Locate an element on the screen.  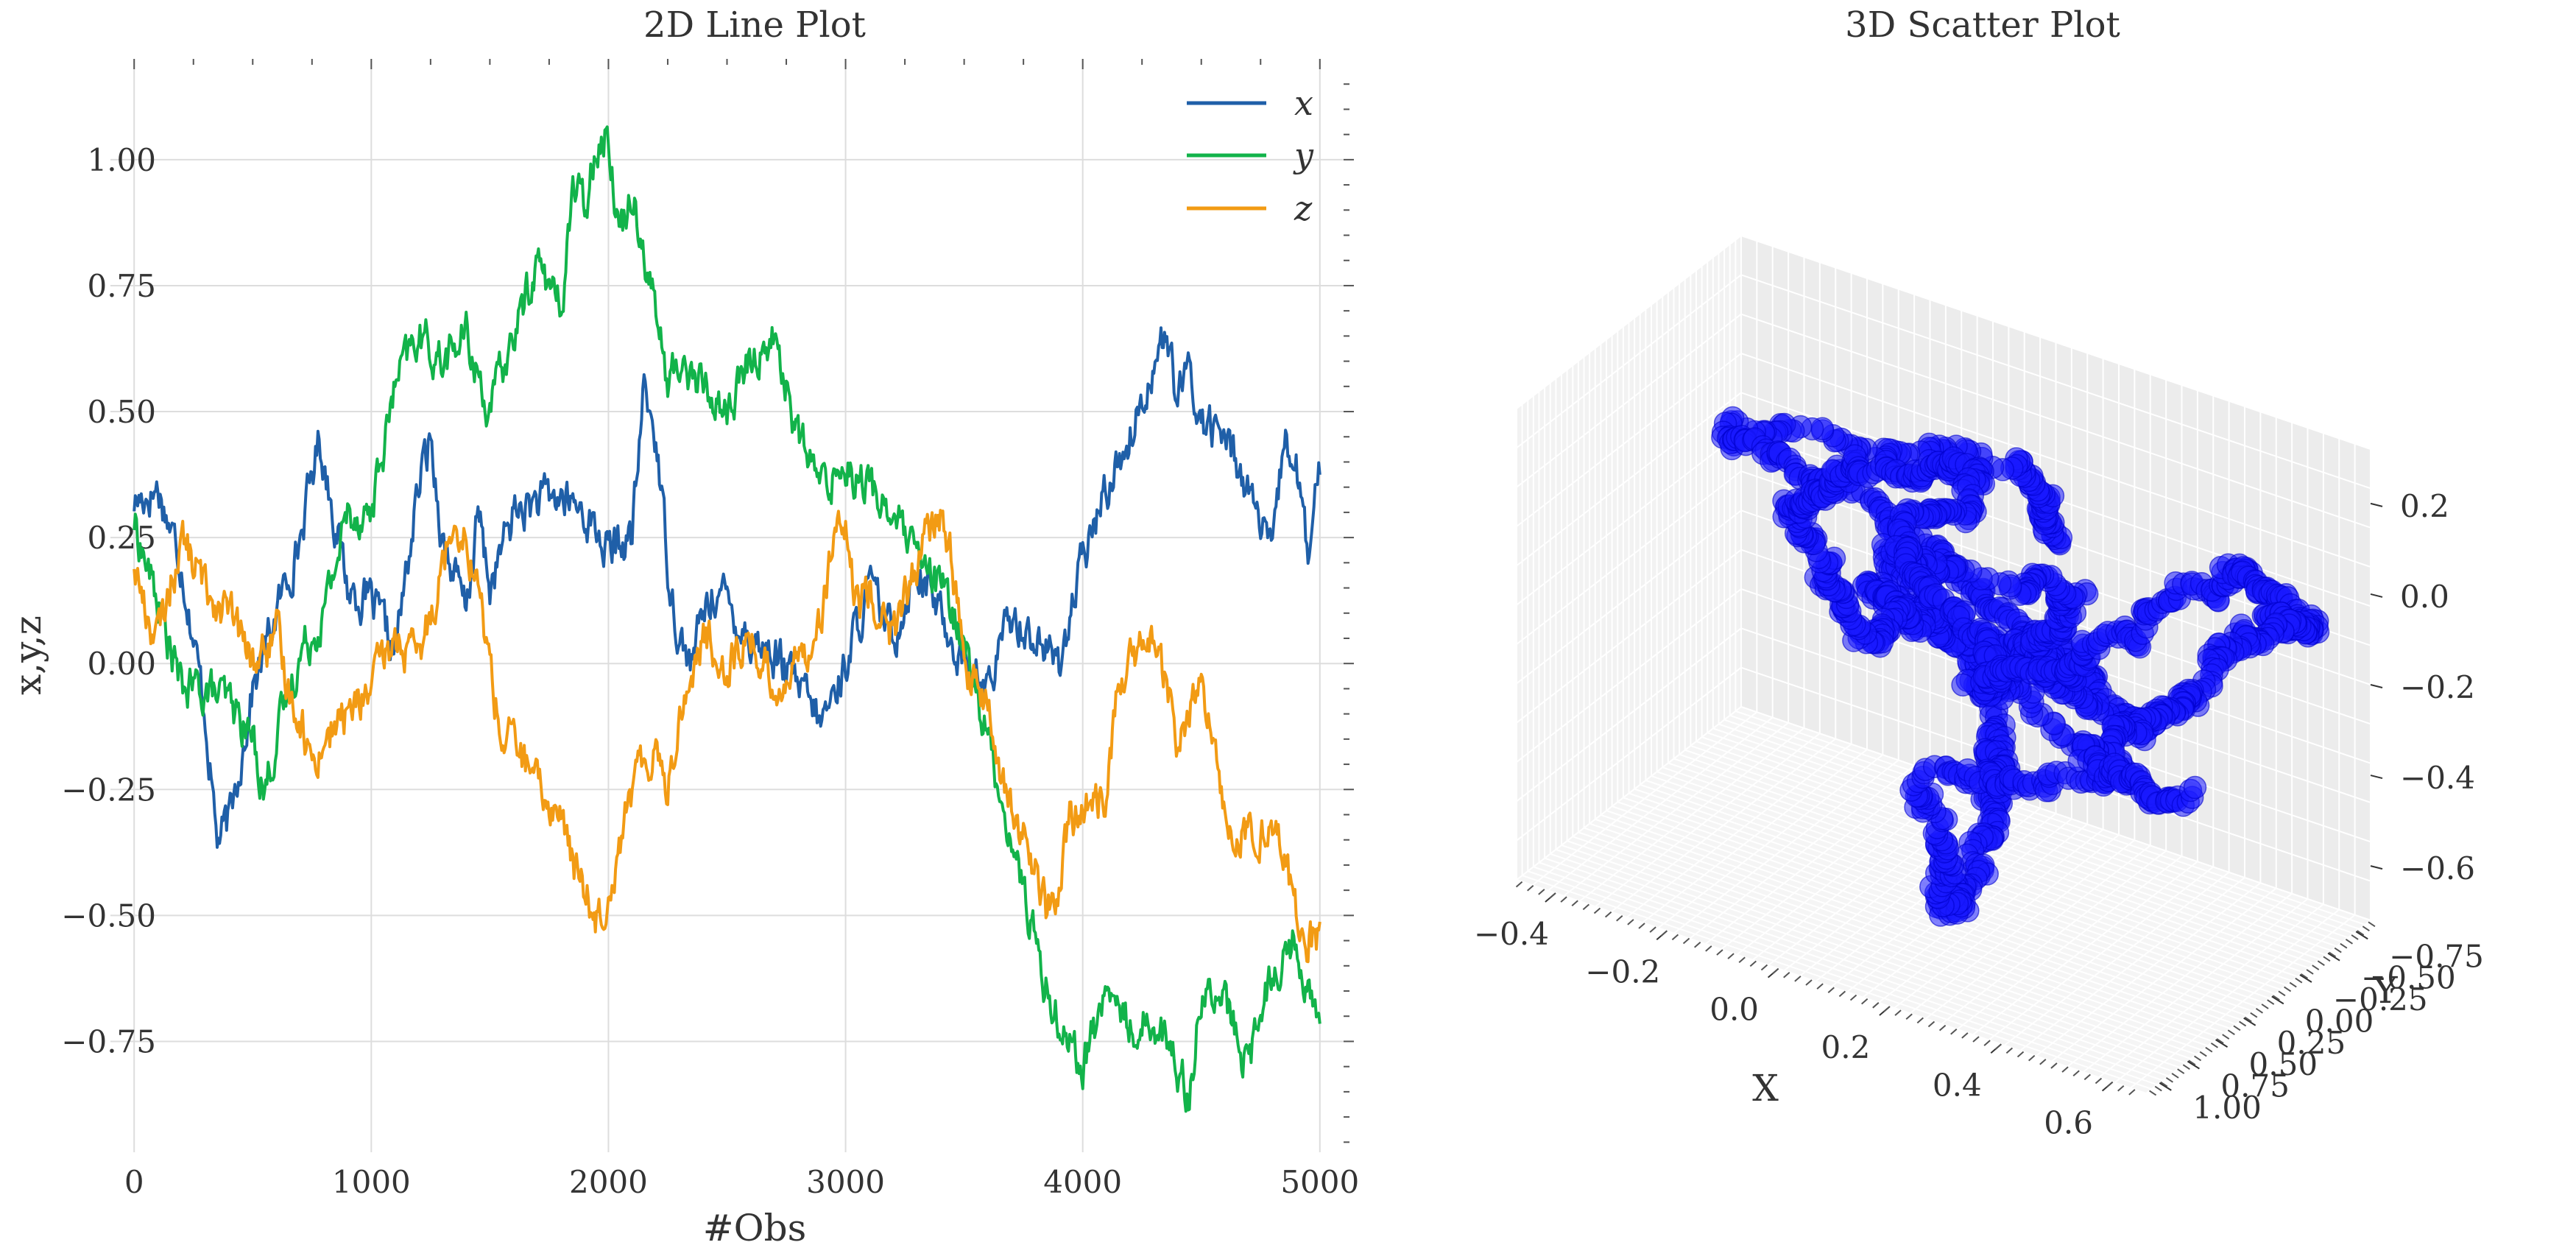
legend-label-x: x is located at coordinates (1303, 103).